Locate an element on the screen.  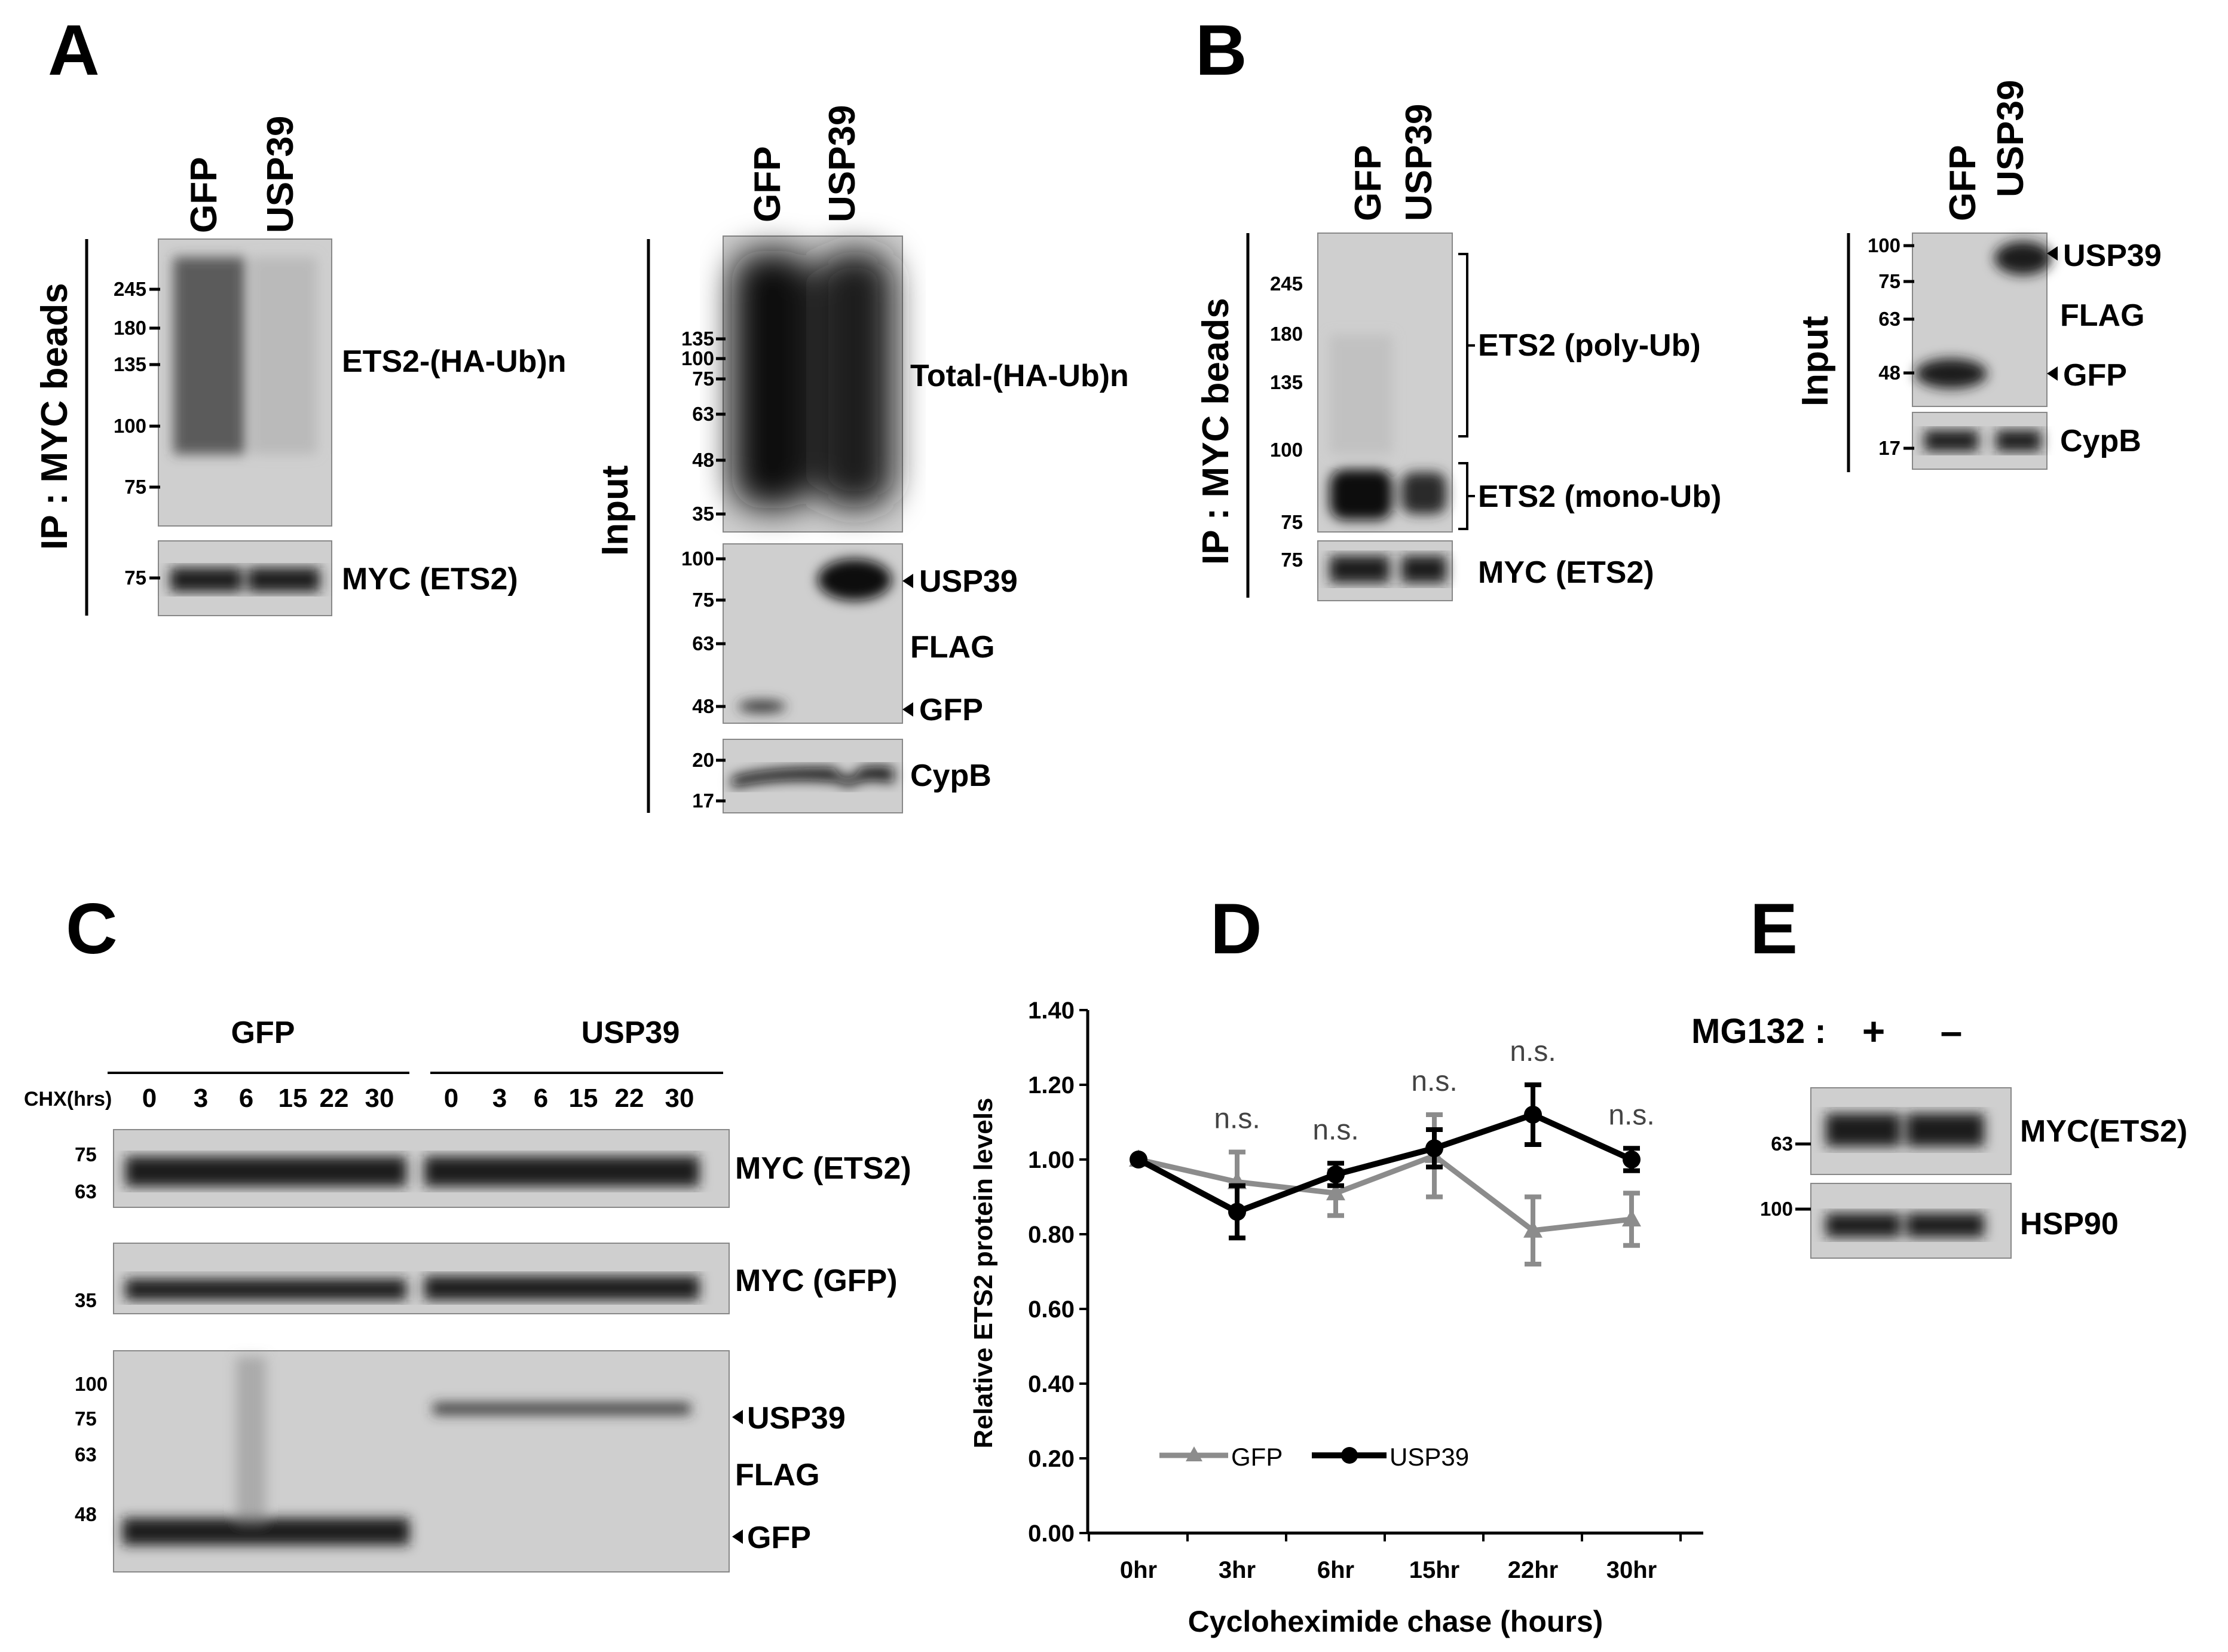
input-label: Input is located at coordinates (615, 511).